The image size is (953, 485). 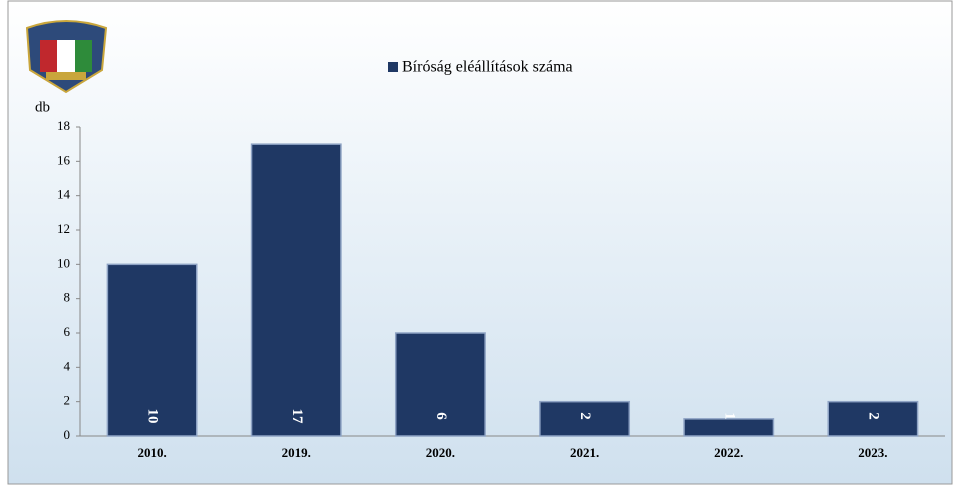 I want to click on x-tick-label: 2022., so click(x=728, y=452).